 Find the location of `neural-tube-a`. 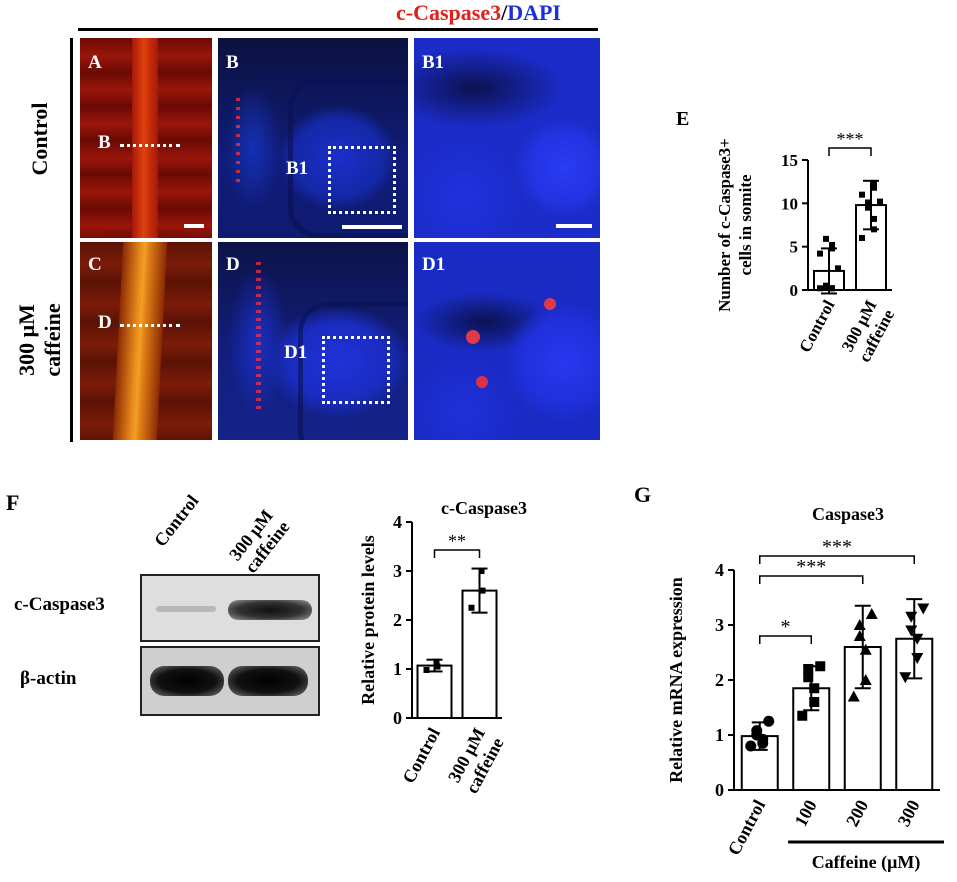

neural-tube-a is located at coordinates (145, 138).